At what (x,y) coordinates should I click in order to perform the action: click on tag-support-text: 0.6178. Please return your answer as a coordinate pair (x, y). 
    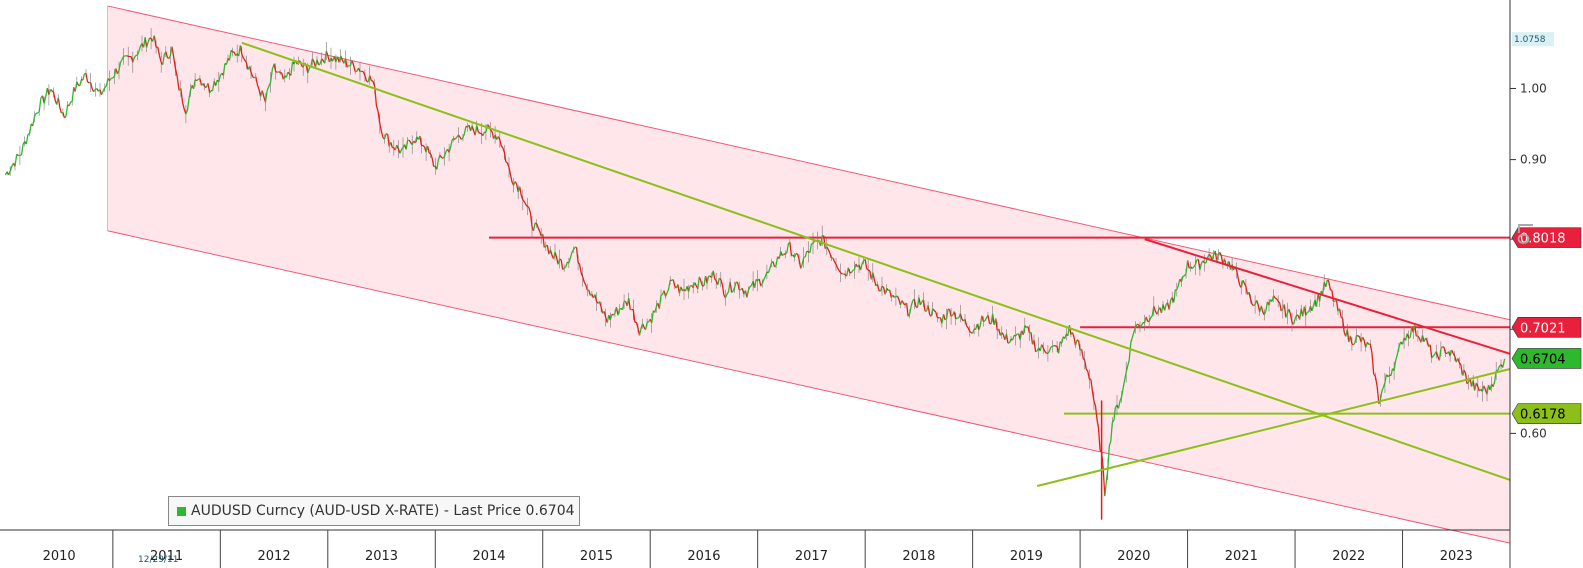
    Looking at the image, I should click on (1543, 415).